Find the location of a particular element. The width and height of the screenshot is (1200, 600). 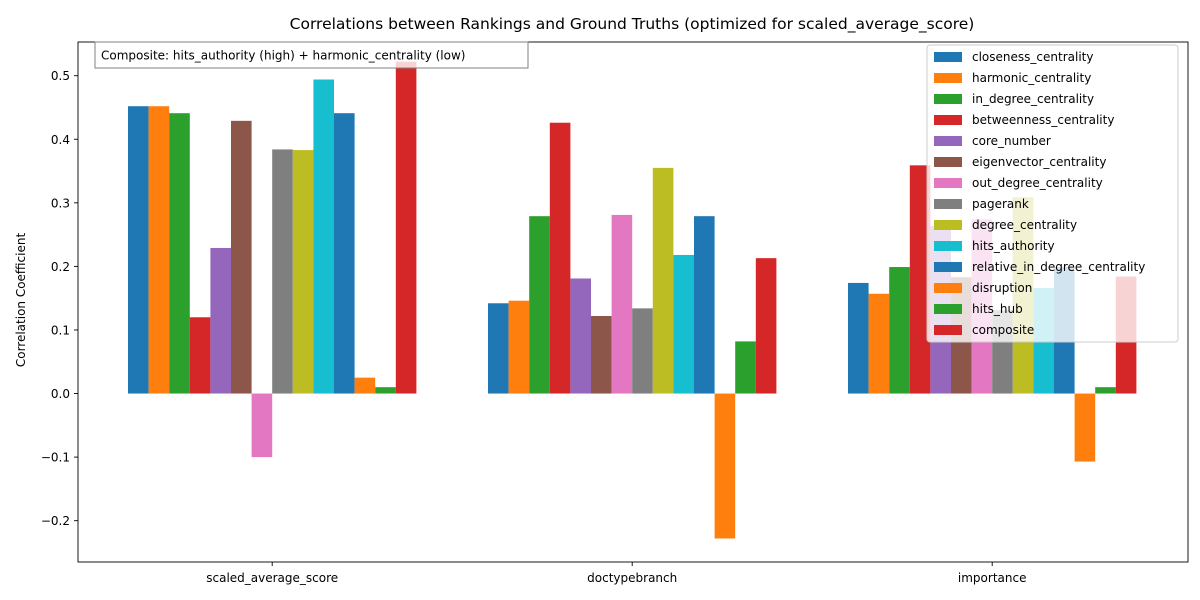

legend-swatch-betweenness_centrality is located at coordinates (948, 120).